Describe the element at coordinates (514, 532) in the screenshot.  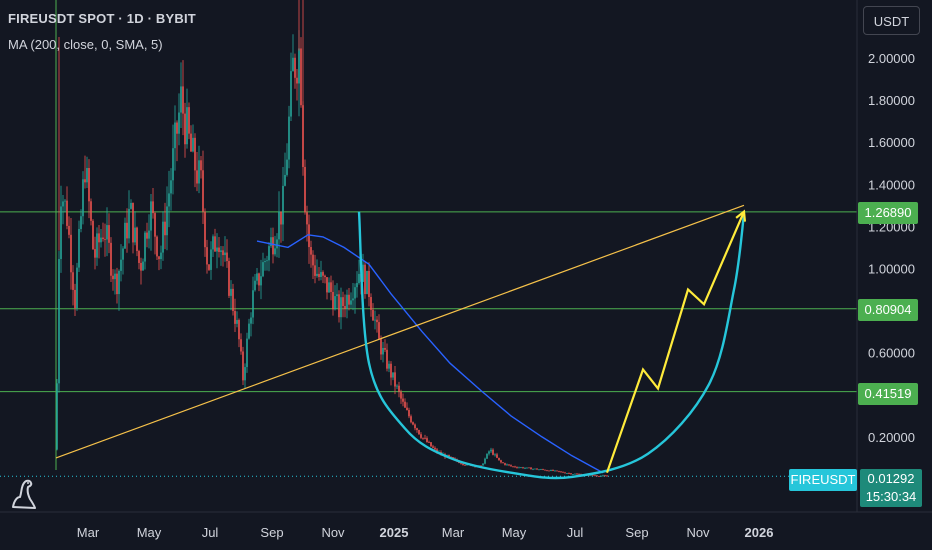
I see `x-tick-label: May` at that location.